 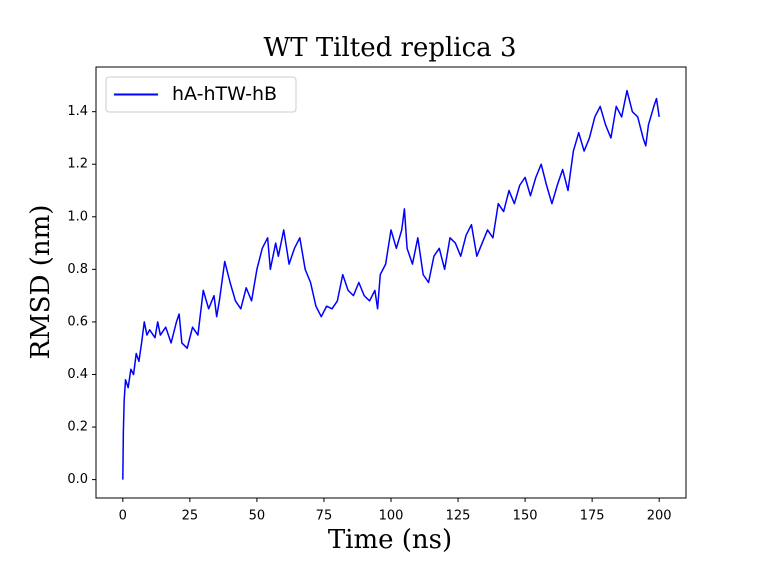 What do you see at coordinates (257, 516) in the screenshot?
I see `x-tick-label: 50` at bounding box center [257, 516].